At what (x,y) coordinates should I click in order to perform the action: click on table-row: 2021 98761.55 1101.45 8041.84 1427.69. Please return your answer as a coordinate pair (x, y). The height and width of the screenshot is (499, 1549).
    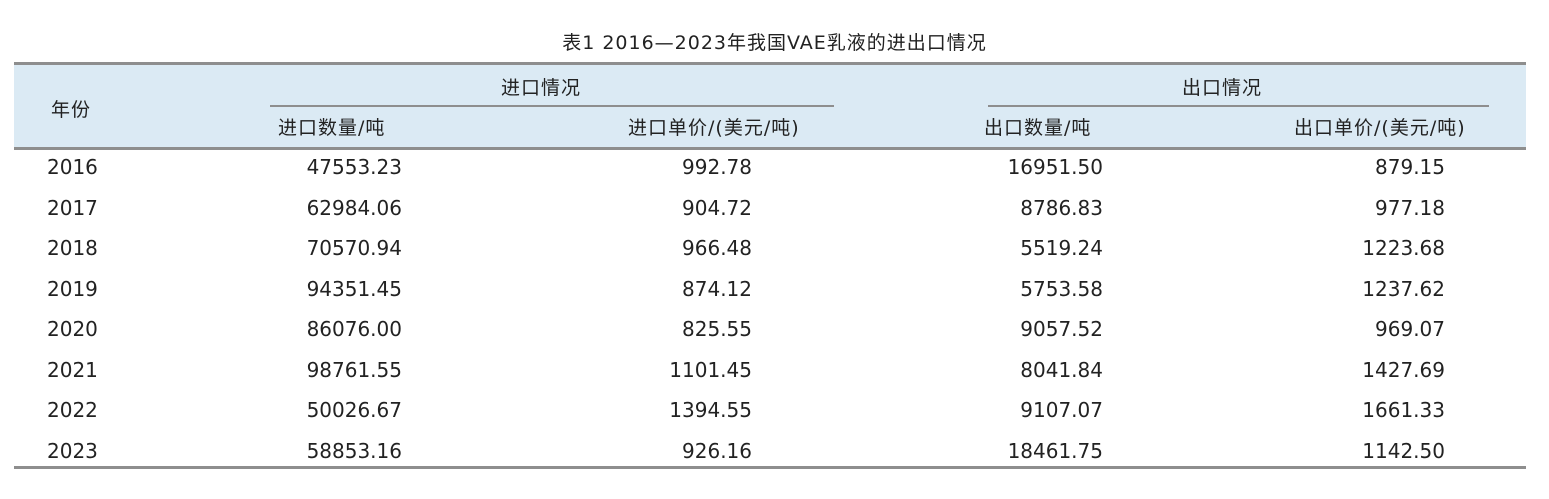
    Looking at the image, I should click on (770, 370).